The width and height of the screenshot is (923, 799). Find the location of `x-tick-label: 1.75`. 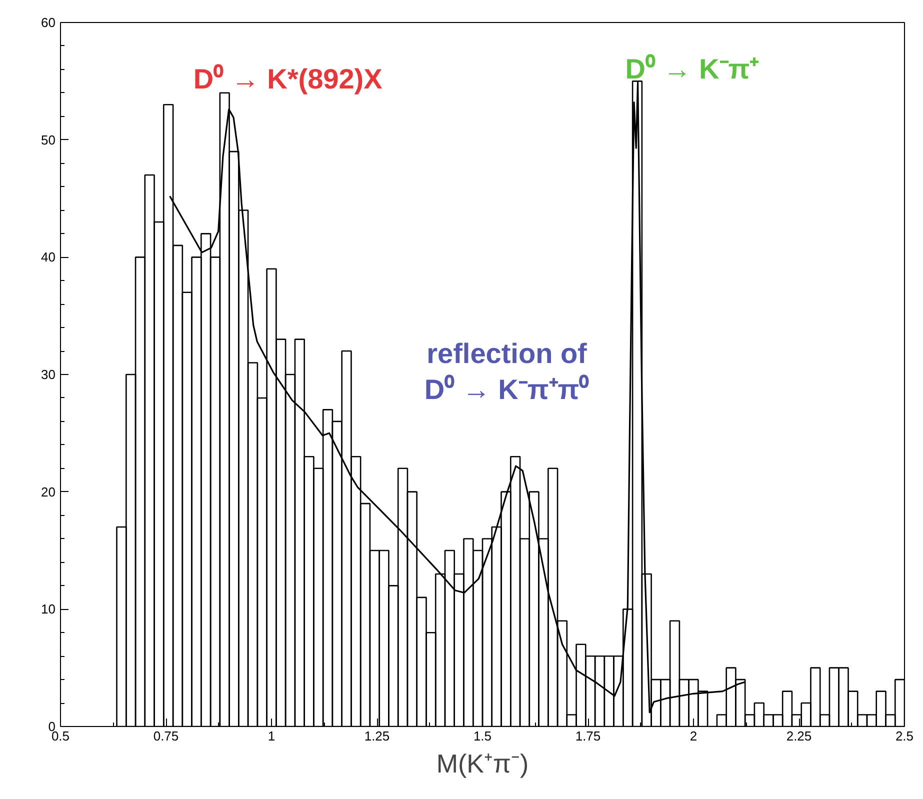

x-tick-label: 1.75 is located at coordinates (588, 736).